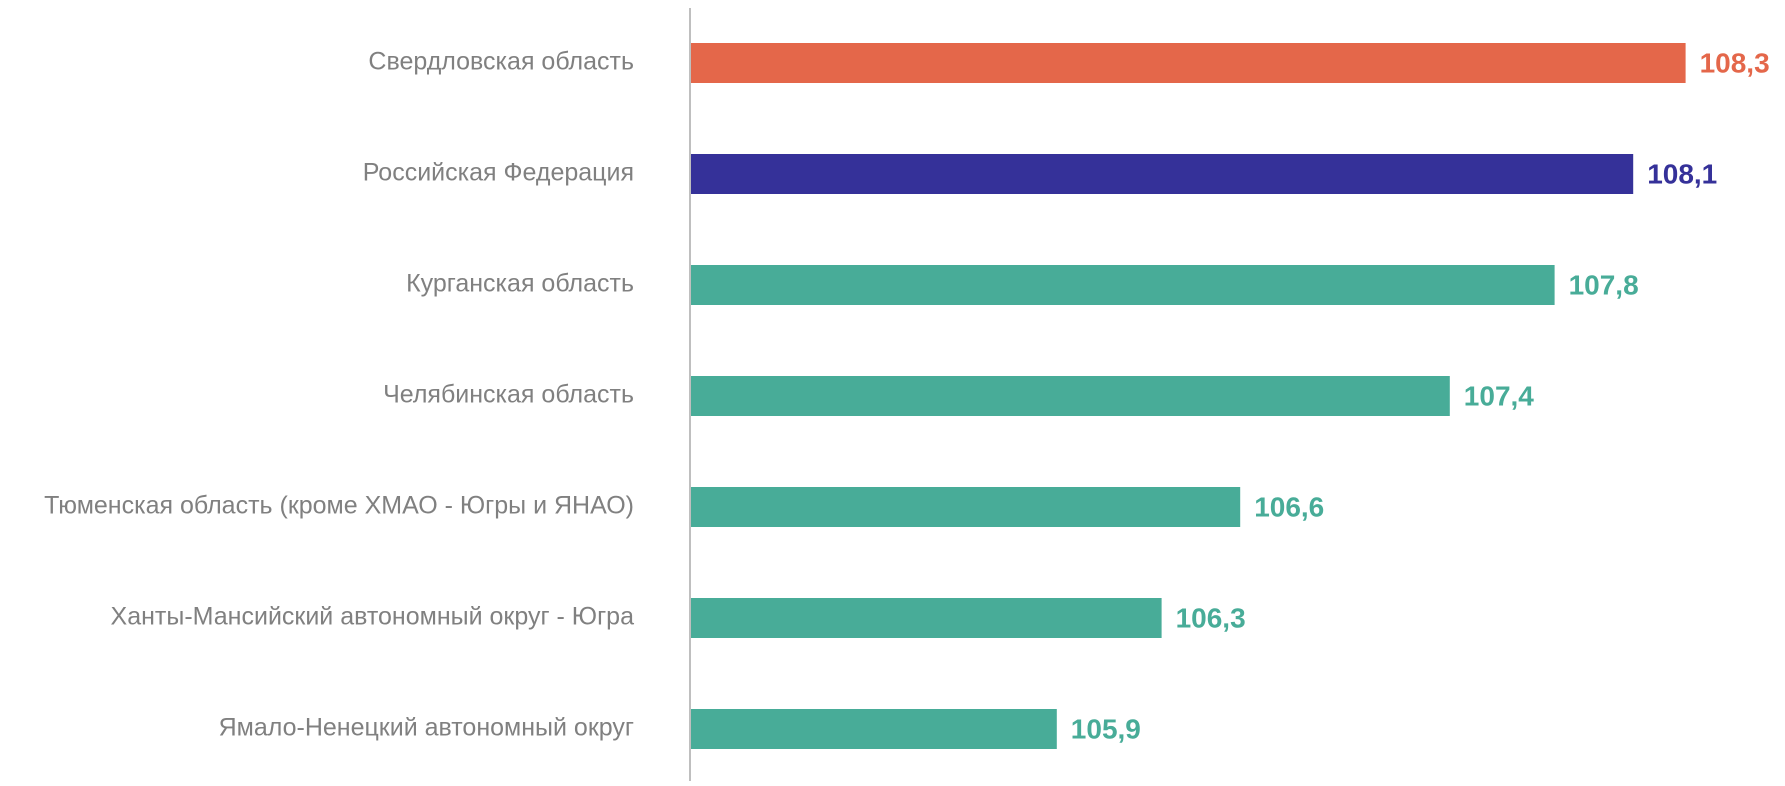  What do you see at coordinates (373, 617) in the screenshot?
I see `category-label: Ханты-Мансийский автономный округ - Югра` at bounding box center [373, 617].